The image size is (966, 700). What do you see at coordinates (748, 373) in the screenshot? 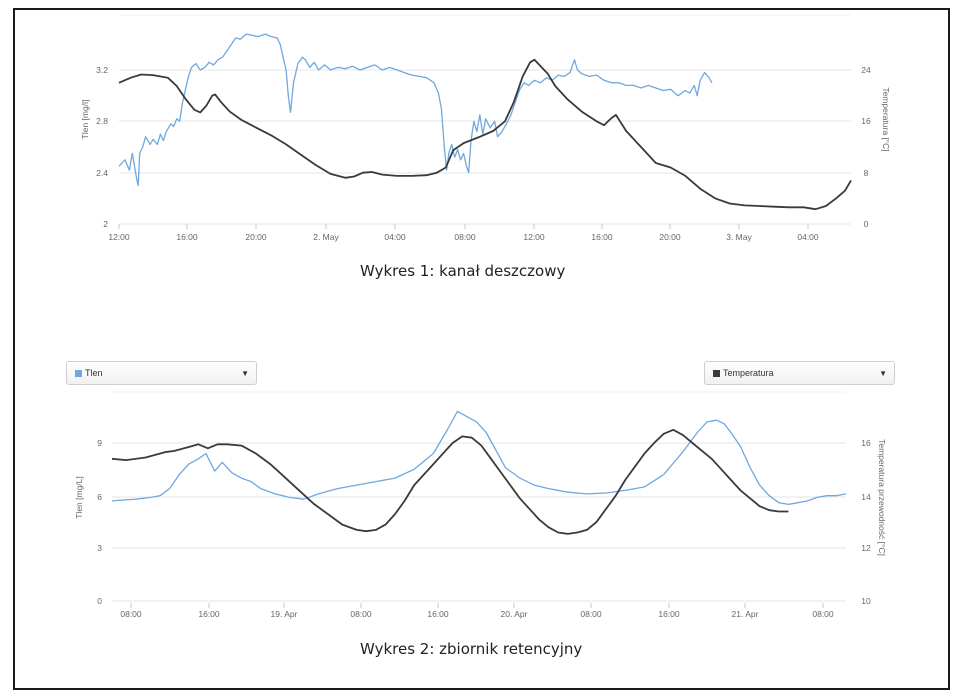
I see `temperature-dropdown-label: Temperatura` at bounding box center [748, 373].